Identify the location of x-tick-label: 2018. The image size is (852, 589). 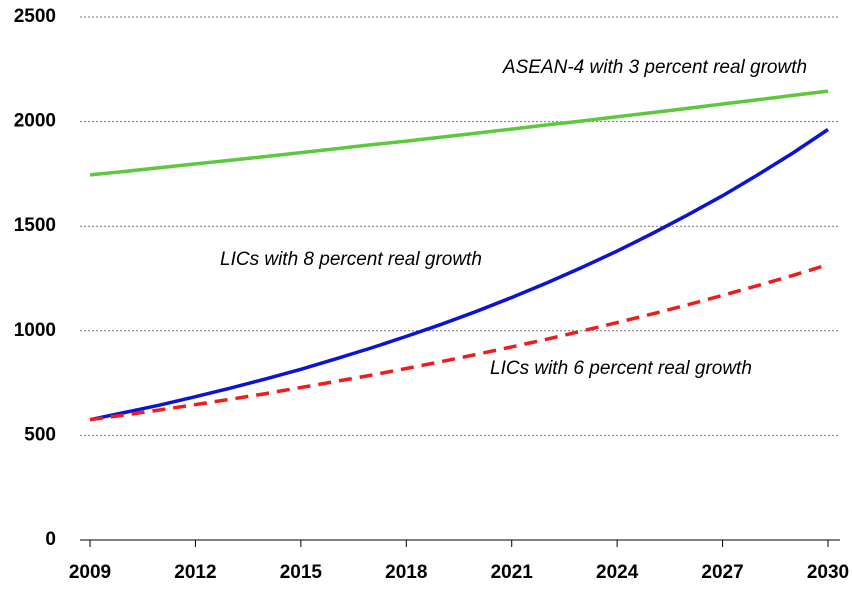
(406, 572).